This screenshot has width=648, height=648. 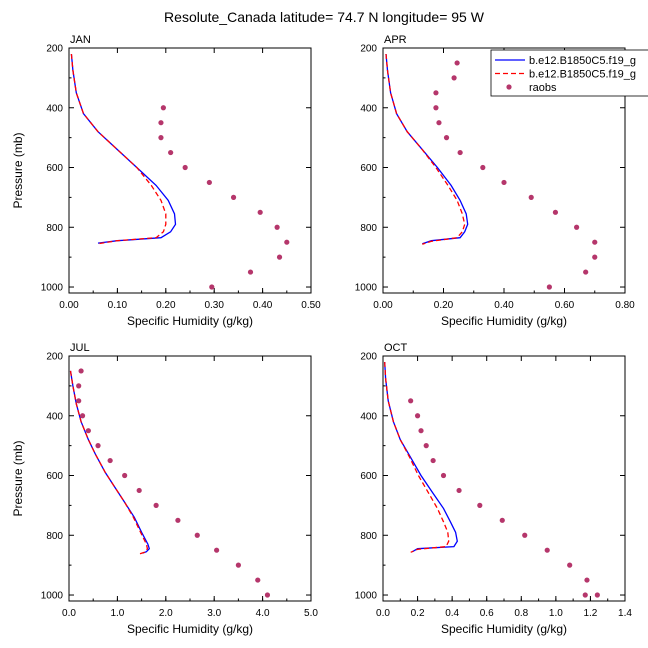 I want to click on x-tick-label: 1.0, so click(x=117, y=613).